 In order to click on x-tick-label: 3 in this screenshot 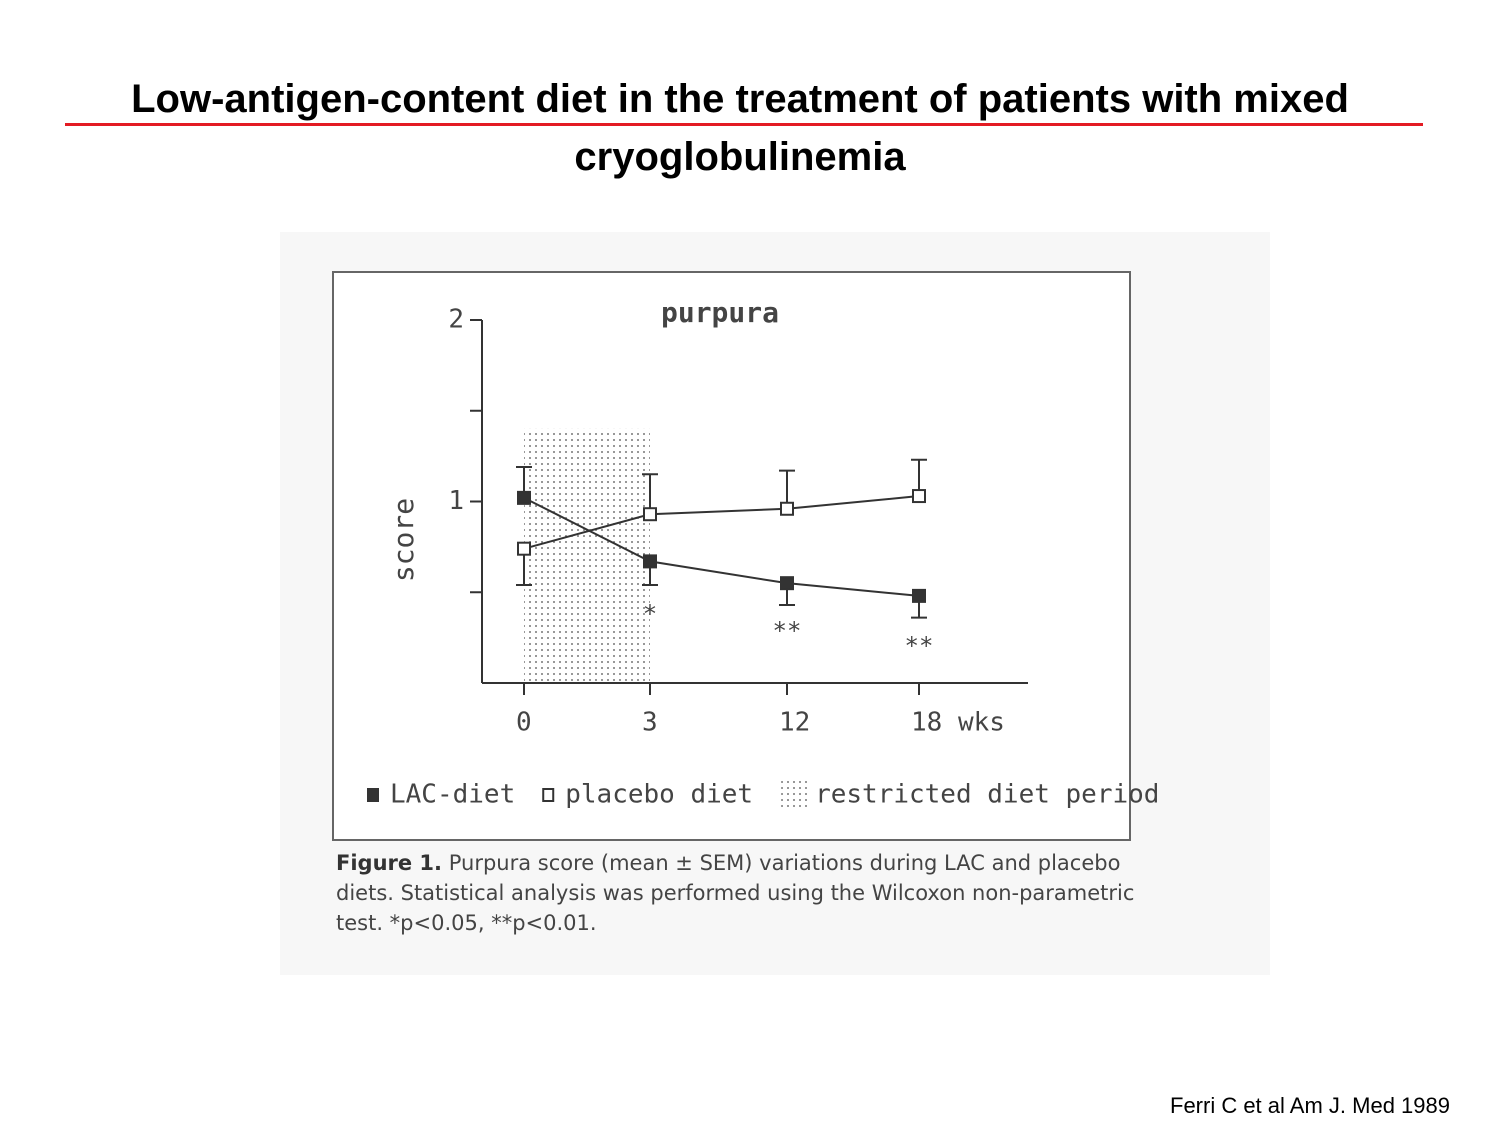, I will do `click(650, 723)`.